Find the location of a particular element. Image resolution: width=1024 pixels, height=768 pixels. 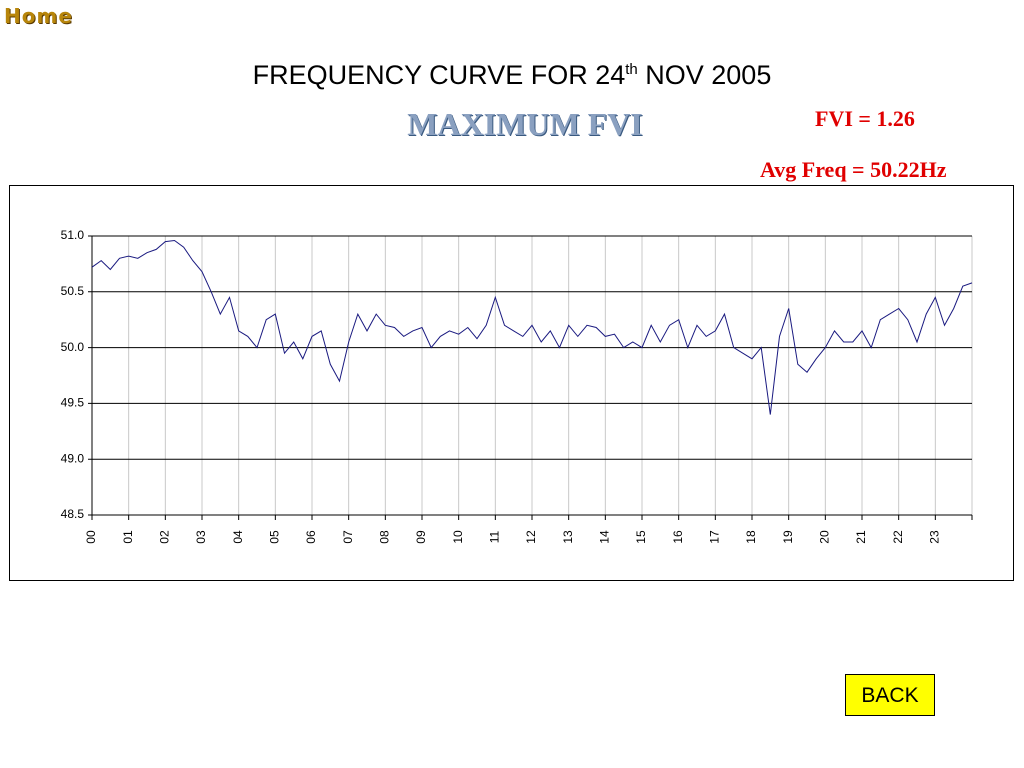

x-tick-label: 15 is located at coordinates (641, 537).